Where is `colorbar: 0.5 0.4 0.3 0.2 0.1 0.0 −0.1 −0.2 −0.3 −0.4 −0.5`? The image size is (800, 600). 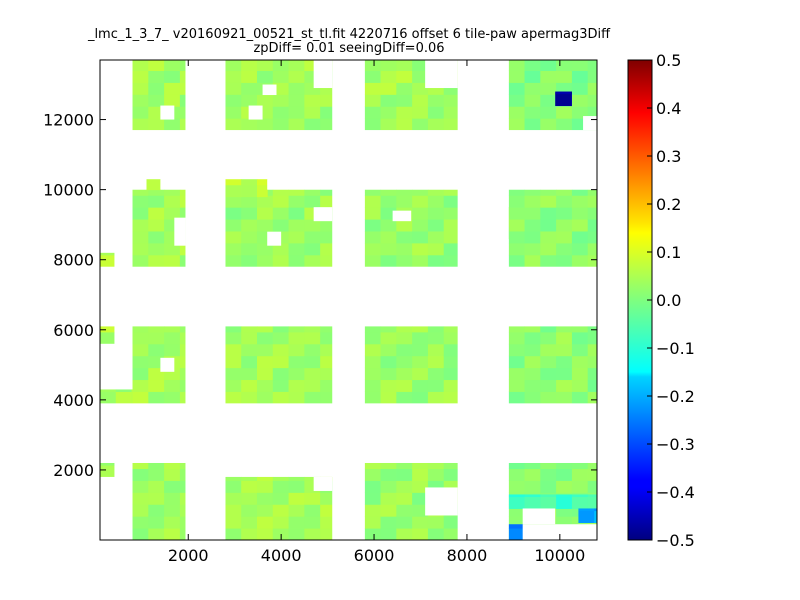 colorbar: 0.5 0.4 0.3 0.2 0.1 0.0 −0.1 −0.2 −0.3 −0.4 −0.5 is located at coordinates (661, 300).